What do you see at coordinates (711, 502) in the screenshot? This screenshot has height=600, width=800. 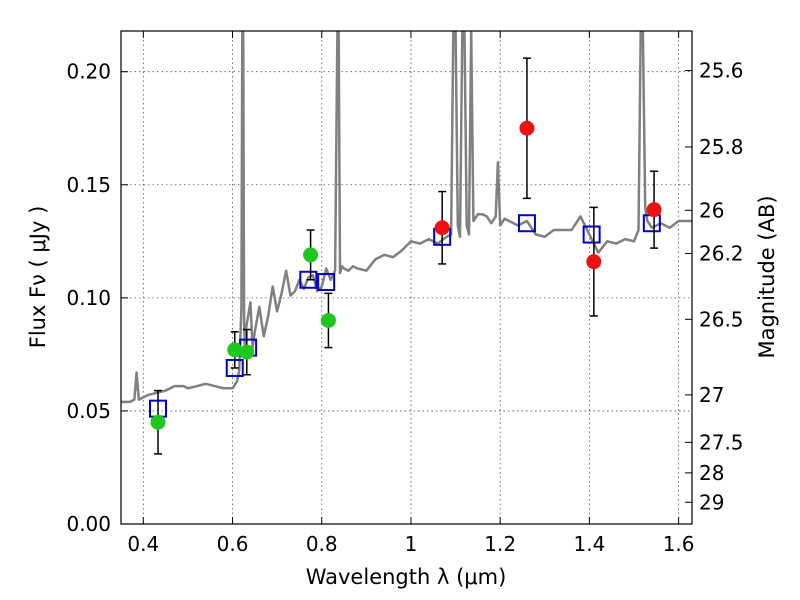 I see `magnitude-tick-label: 29` at bounding box center [711, 502].